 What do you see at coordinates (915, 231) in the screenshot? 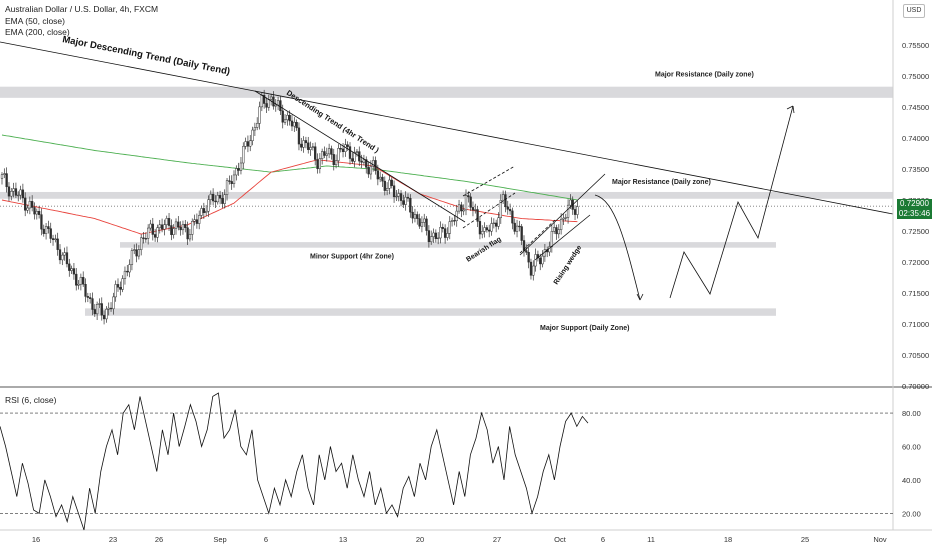
I see `price-tick-label: 0.72500` at bounding box center [915, 231].